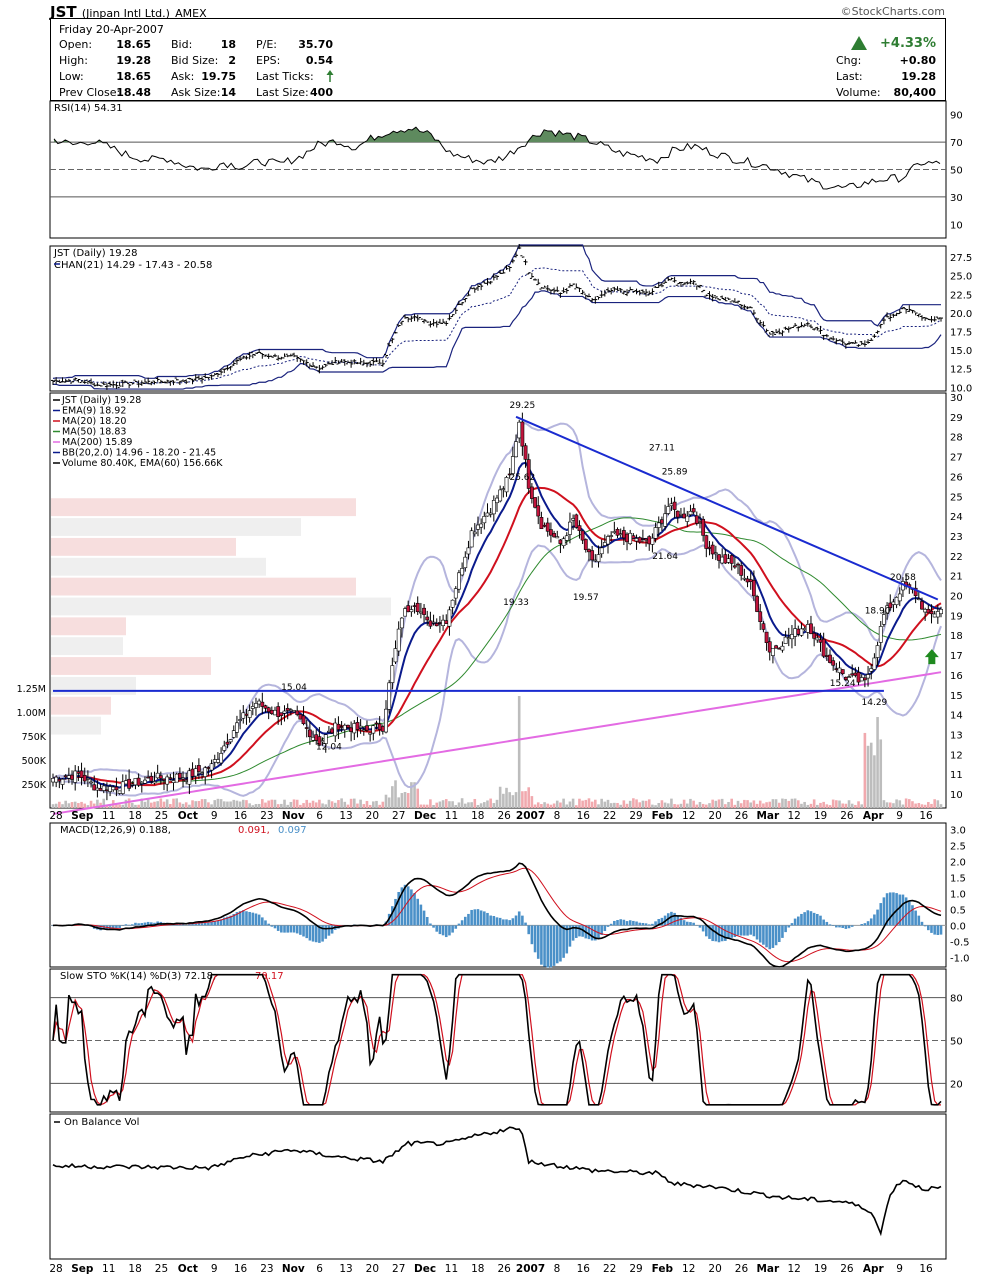 Image resolution: width=990 pixels, height=1277 pixels. Describe the element at coordinates (961, 333) in the screenshot. I see `channel-tick-label: 17.5` at that location.